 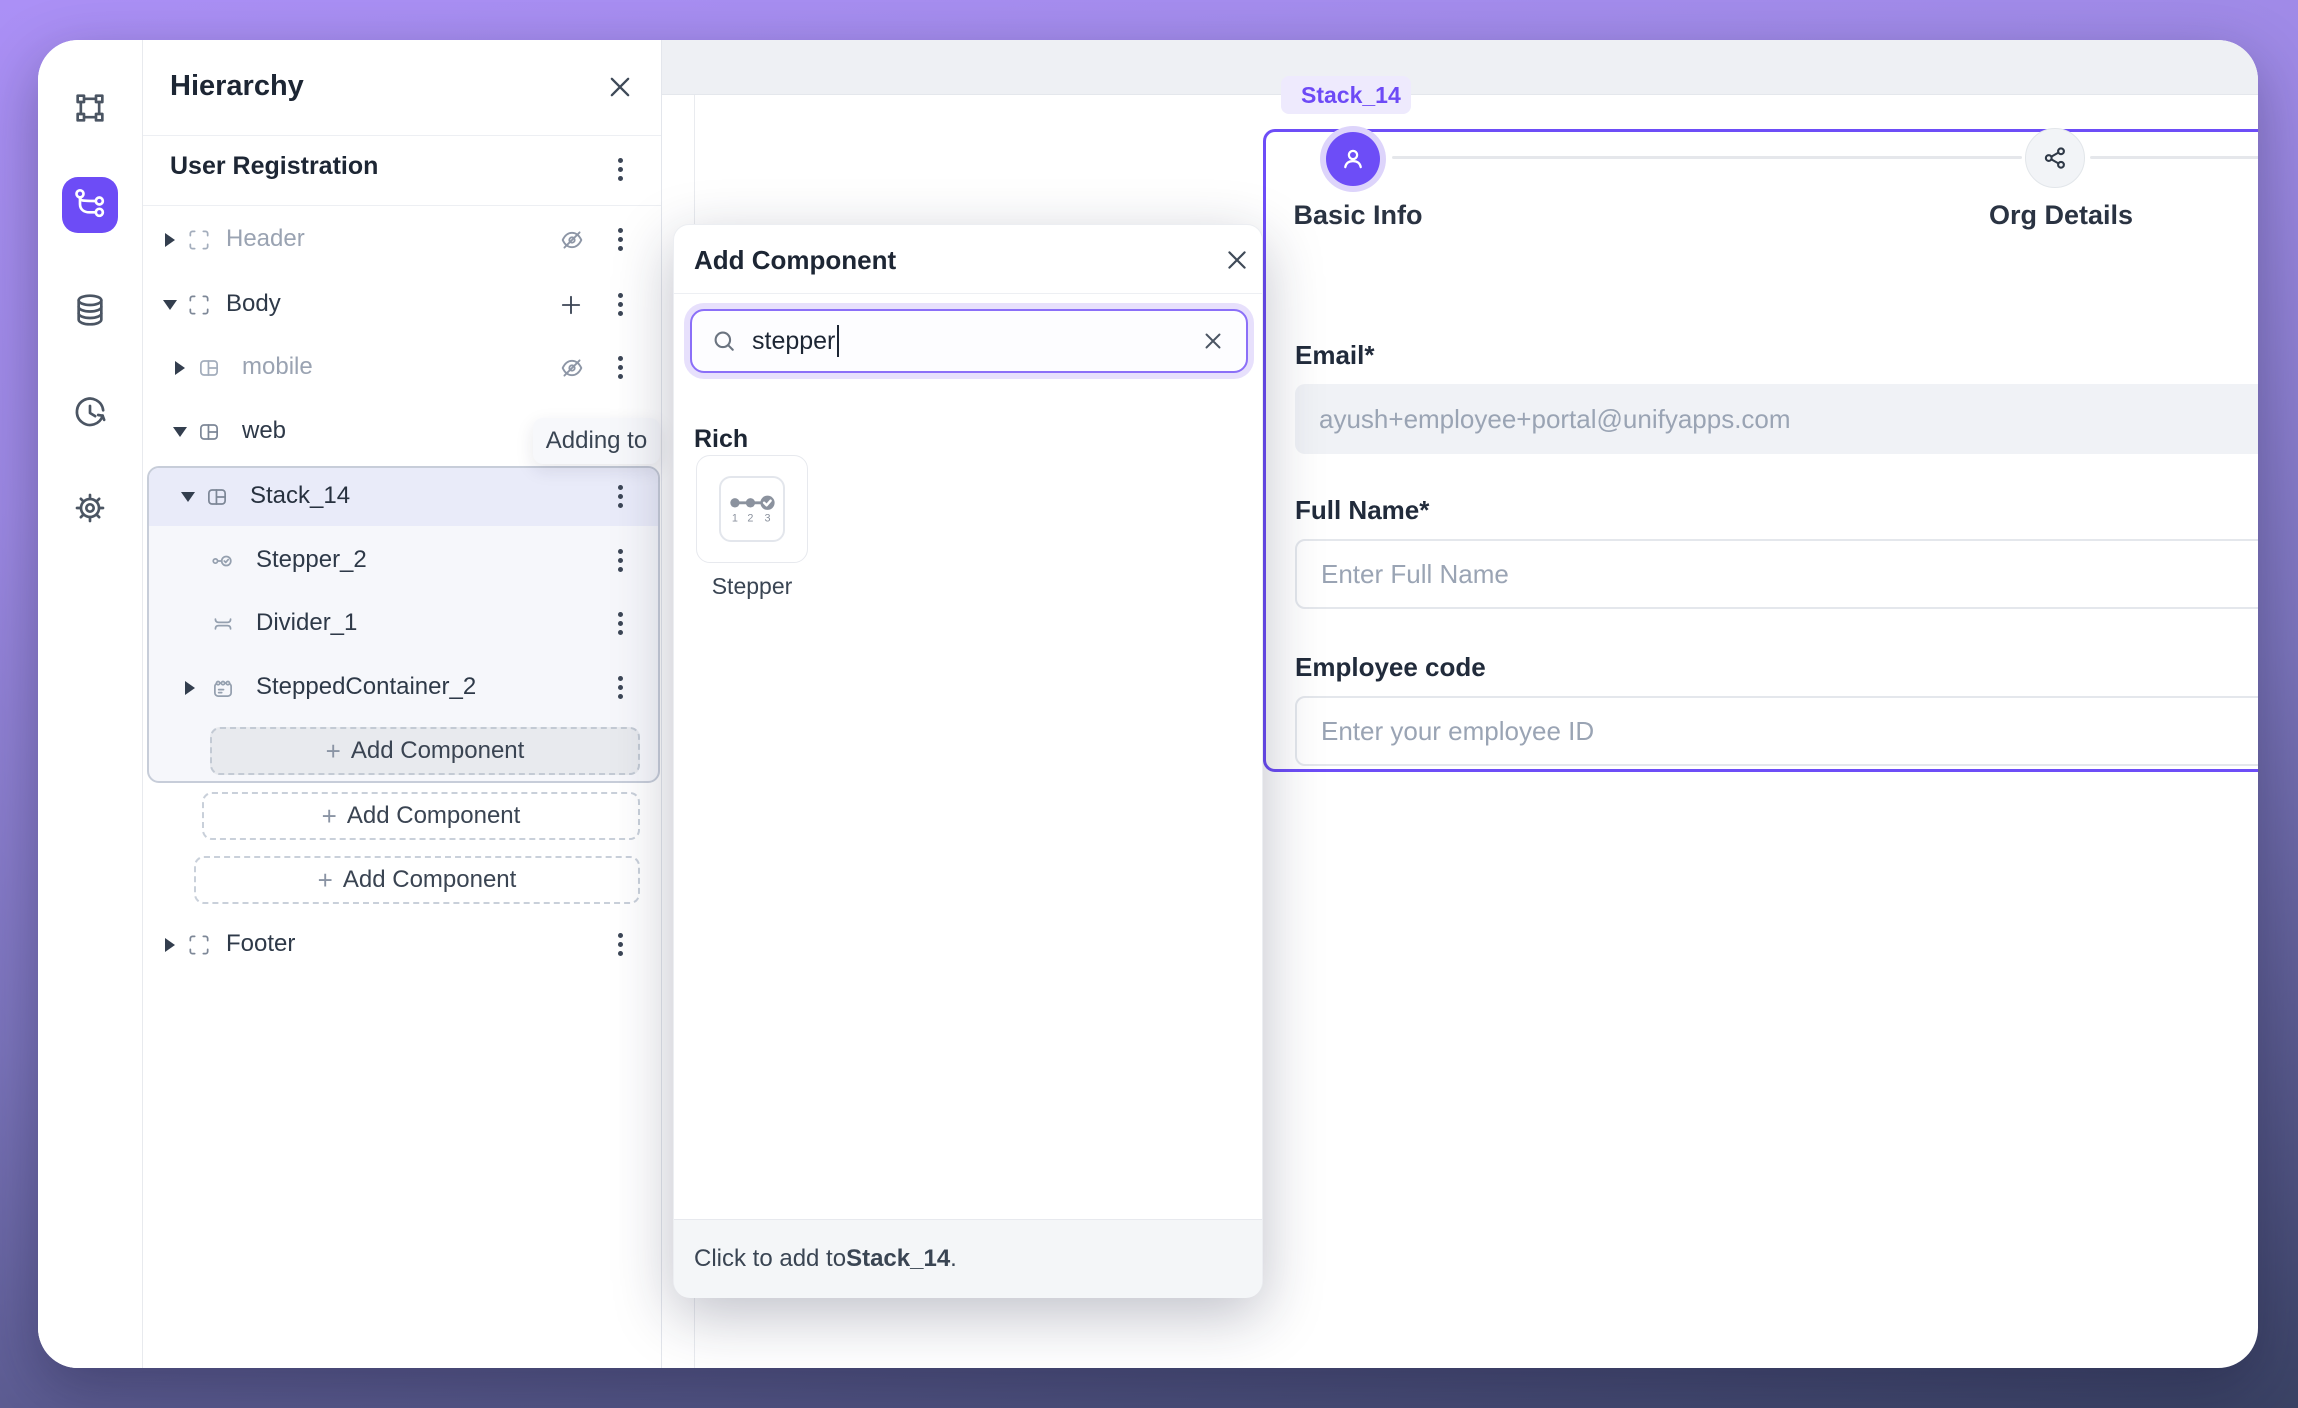 I want to click on page-kebab-icon, so click(x=620, y=169).